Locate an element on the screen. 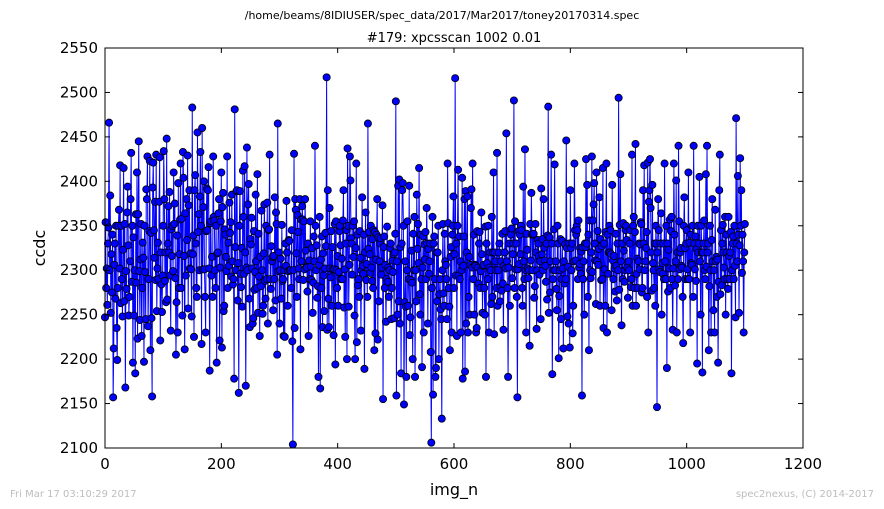 The width and height of the screenshot is (884, 509). y-tick-label: 2300 is located at coordinates (79, 270).